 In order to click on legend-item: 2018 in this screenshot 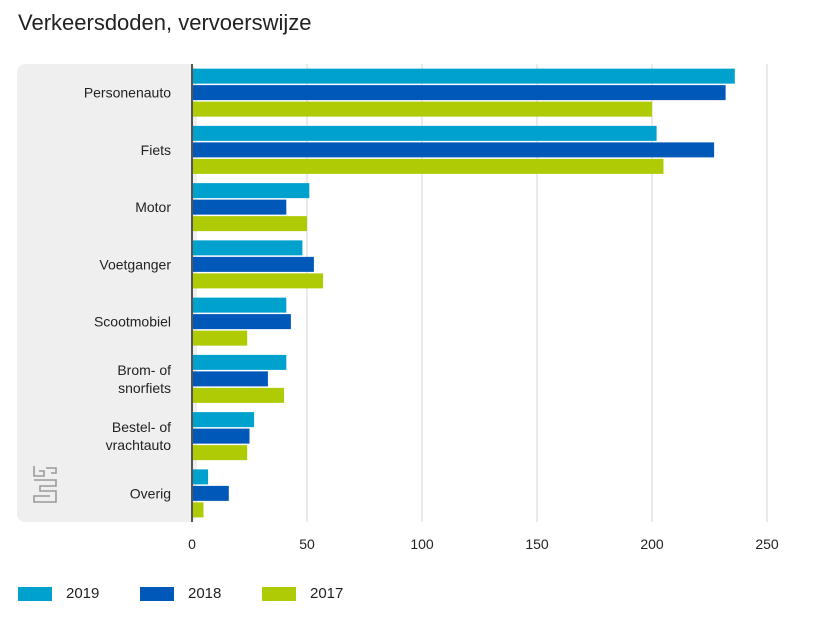, I will do `click(201, 593)`.